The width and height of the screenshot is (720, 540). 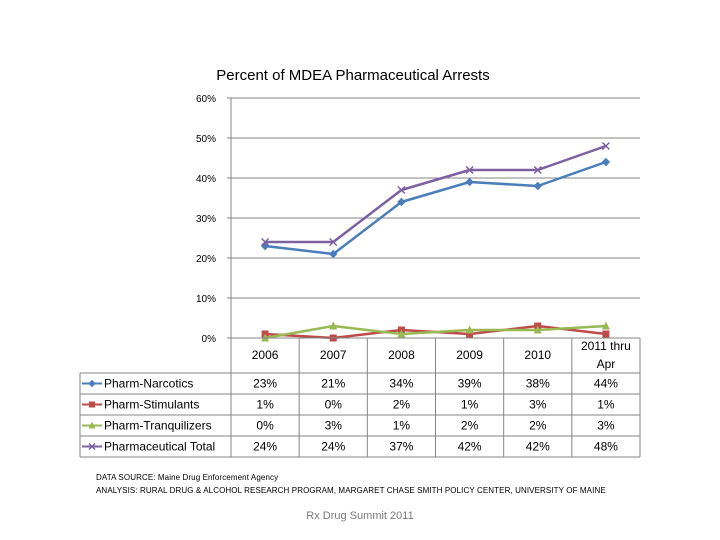 What do you see at coordinates (148, 384) in the screenshot?
I see `legend-label: Pharm-Narcotics` at bounding box center [148, 384].